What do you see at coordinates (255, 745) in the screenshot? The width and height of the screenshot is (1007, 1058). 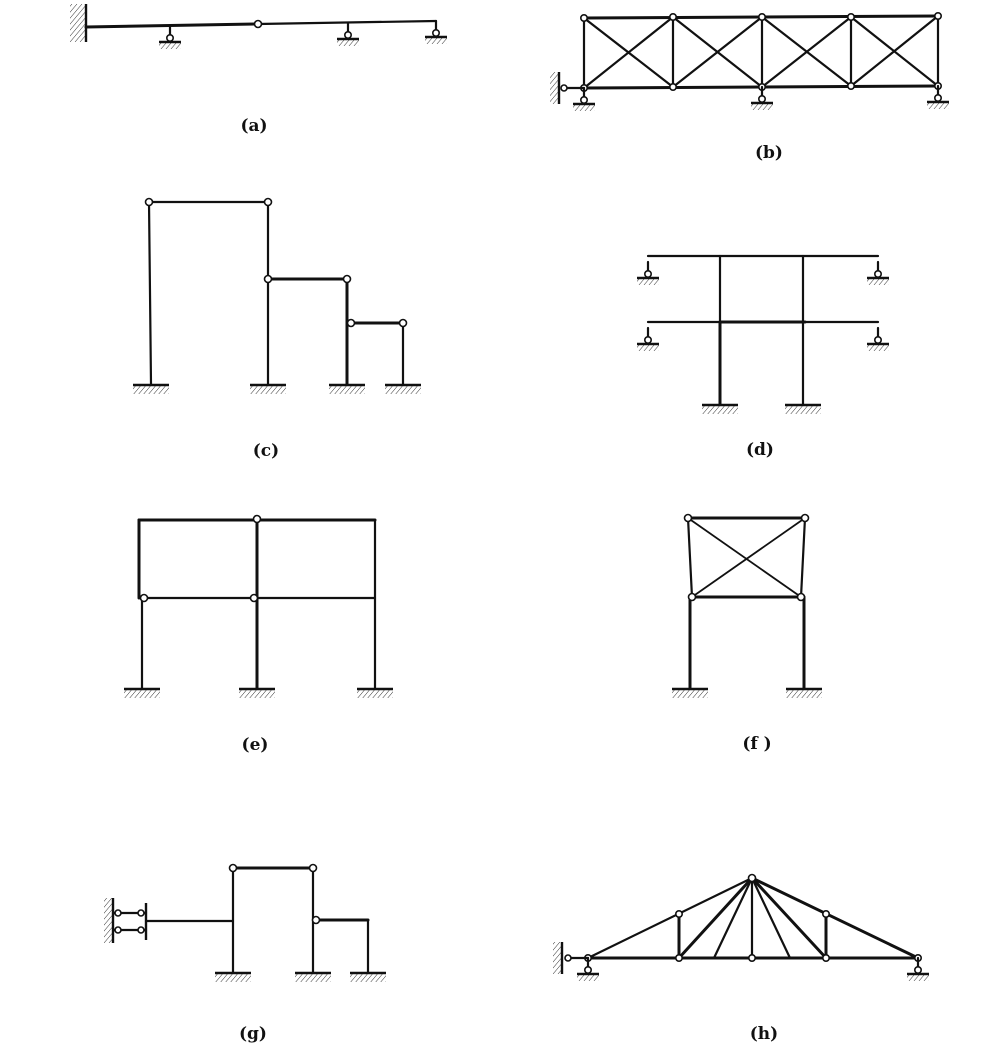 I see `caption-e: (e)` at bounding box center [255, 745].